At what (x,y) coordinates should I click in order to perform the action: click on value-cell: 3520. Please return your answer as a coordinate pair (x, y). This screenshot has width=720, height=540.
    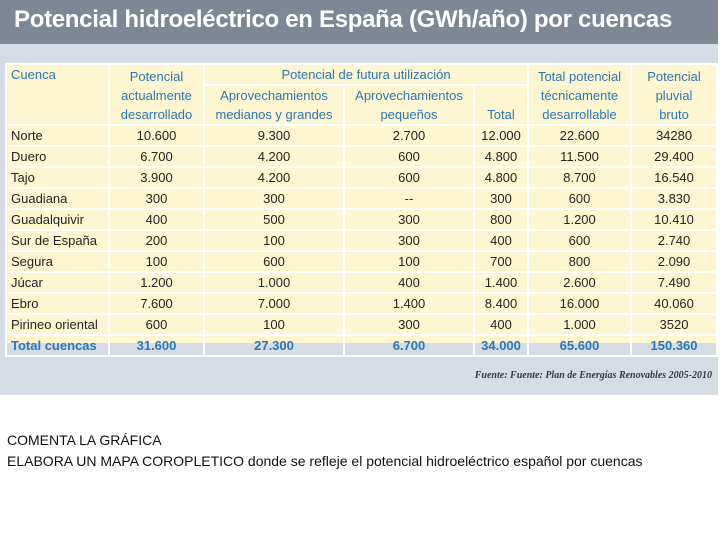
    Looking at the image, I should click on (674, 324).